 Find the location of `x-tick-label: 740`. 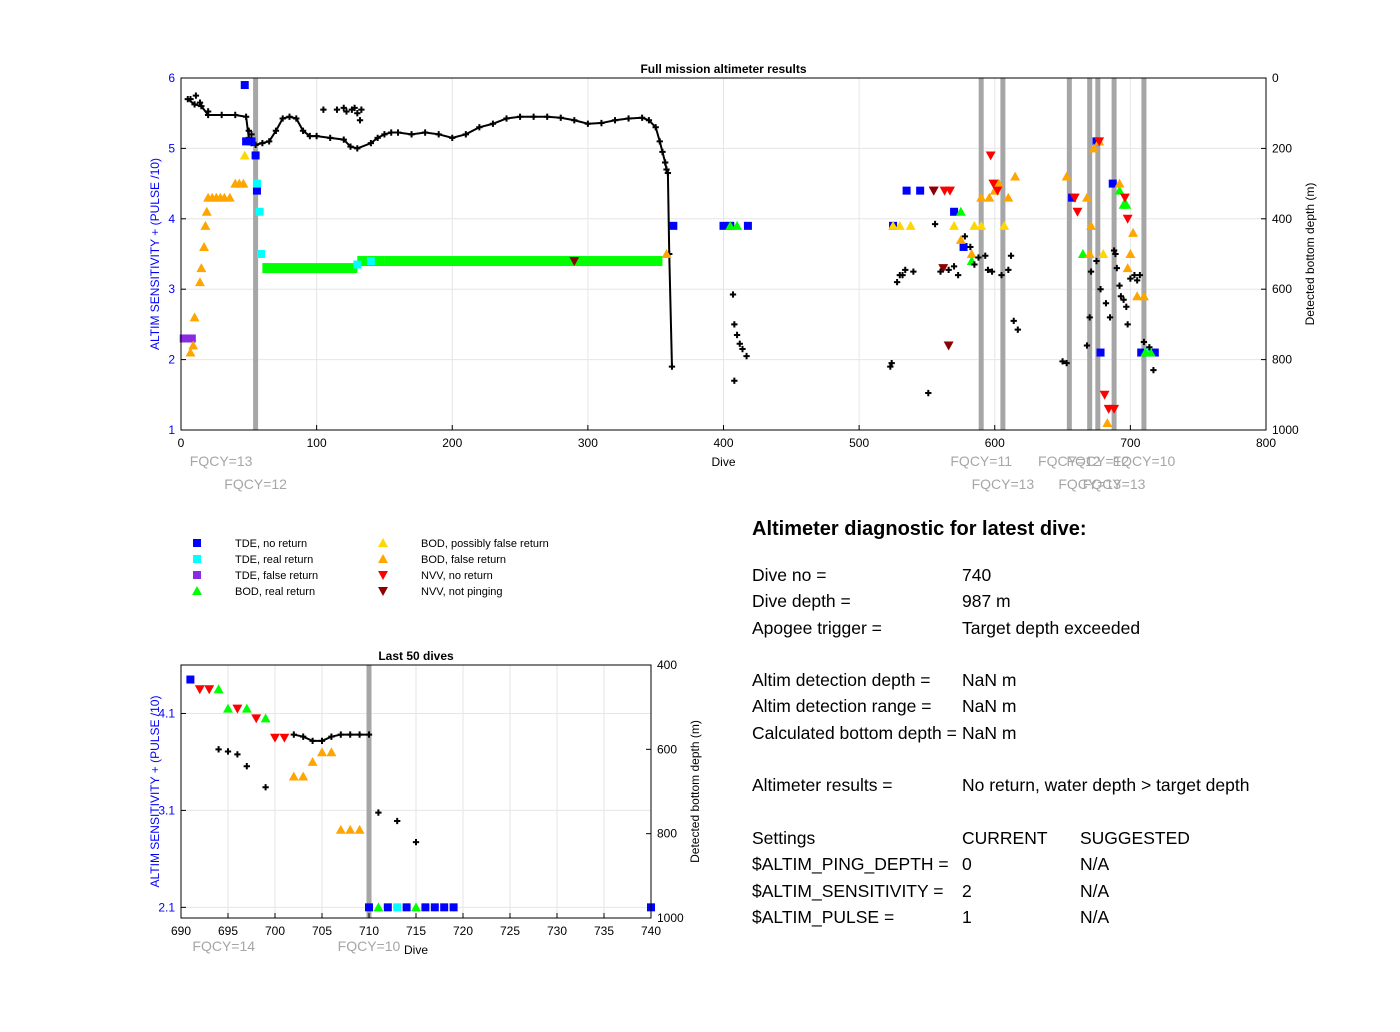

x-tick-label: 740 is located at coordinates (651, 931).